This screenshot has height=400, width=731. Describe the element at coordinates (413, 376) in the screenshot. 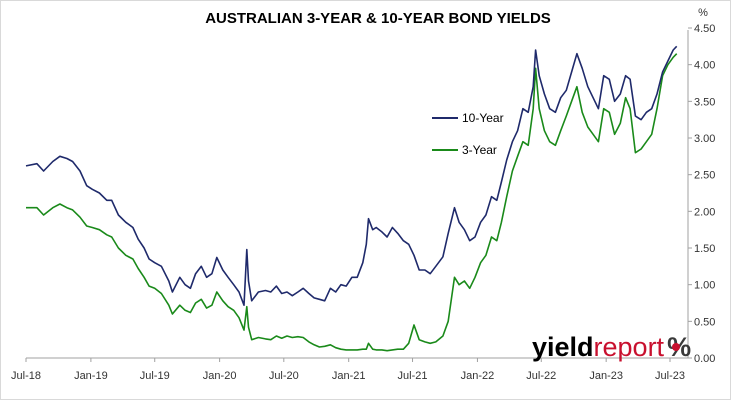

I see `x-tick-label: Jul-21` at that location.